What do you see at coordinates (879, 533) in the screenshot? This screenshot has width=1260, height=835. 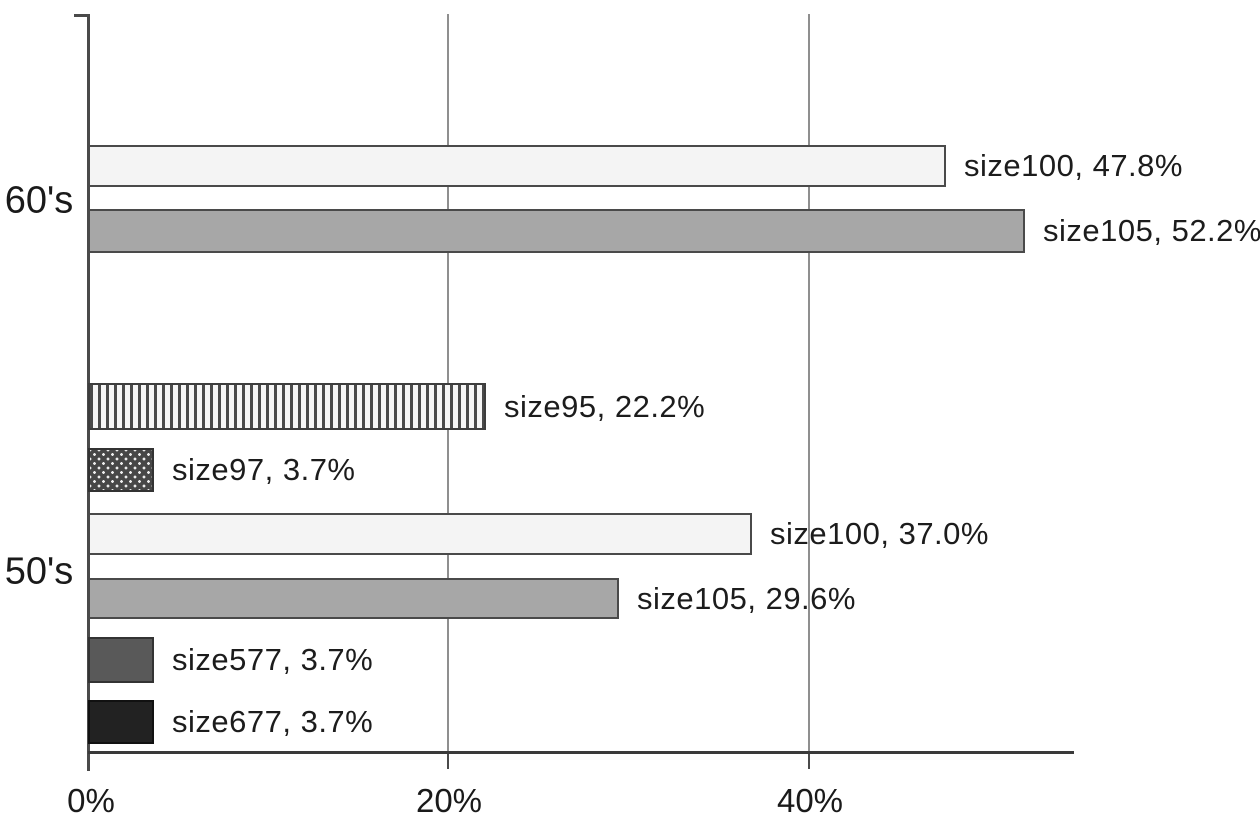 I see `bar-label-50s-size100: size100, 37.0%` at bounding box center [879, 533].